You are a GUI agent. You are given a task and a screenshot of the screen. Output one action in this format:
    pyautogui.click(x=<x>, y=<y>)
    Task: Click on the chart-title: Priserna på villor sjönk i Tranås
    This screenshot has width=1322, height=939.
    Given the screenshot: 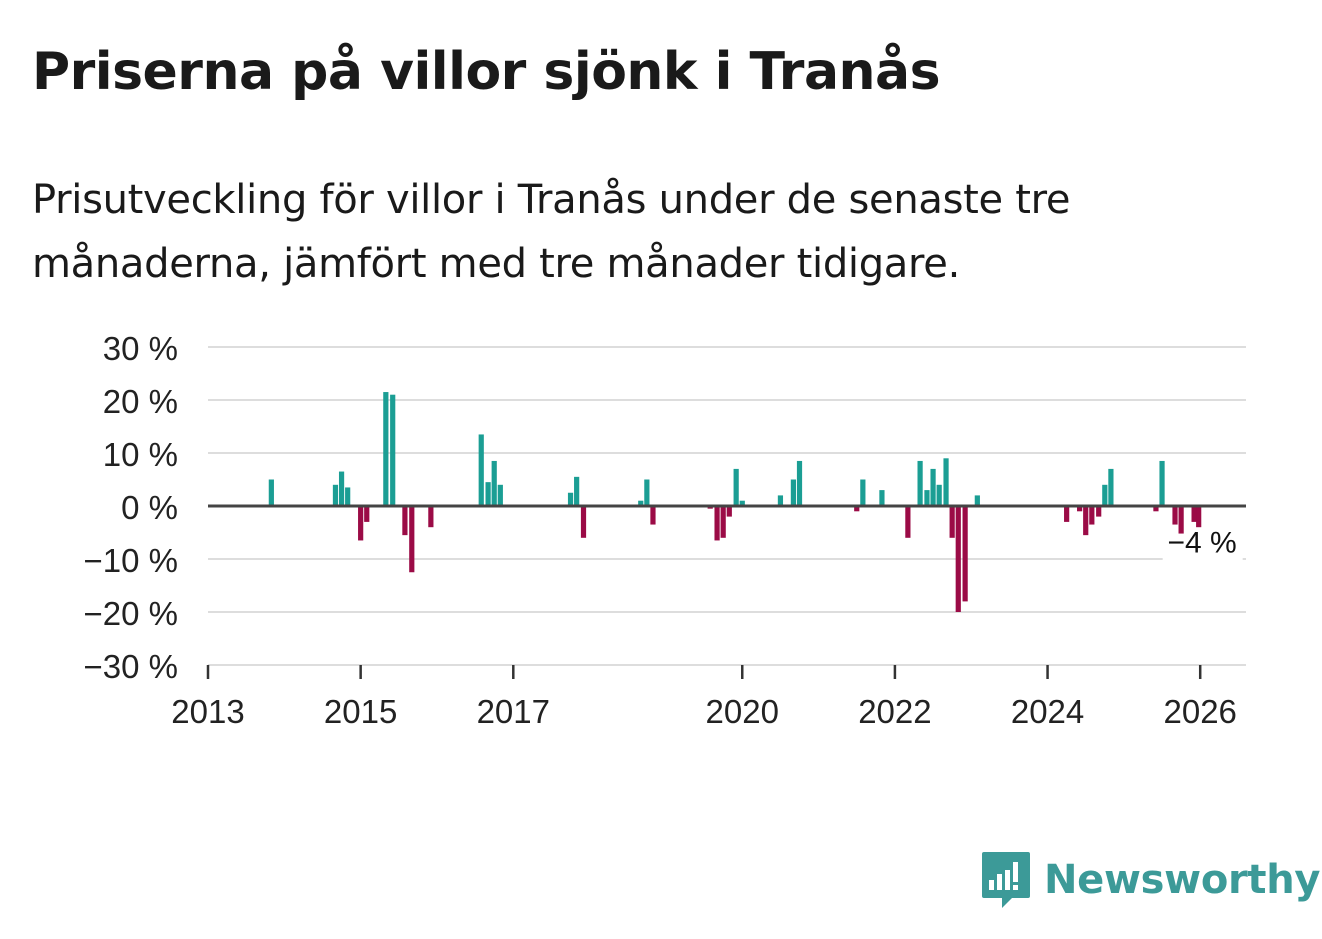 What is the action you would take?
    pyautogui.click(x=486, y=72)
    